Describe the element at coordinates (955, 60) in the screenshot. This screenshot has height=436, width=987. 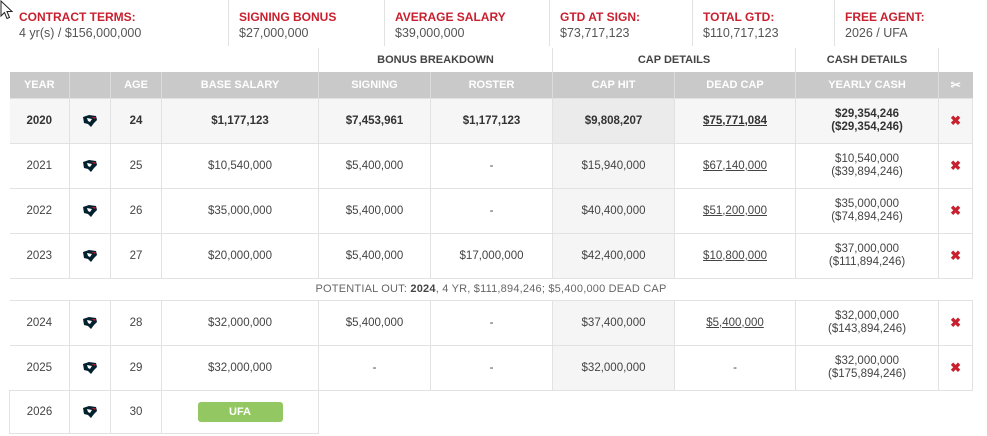
I see `group-blank-end` at that location.